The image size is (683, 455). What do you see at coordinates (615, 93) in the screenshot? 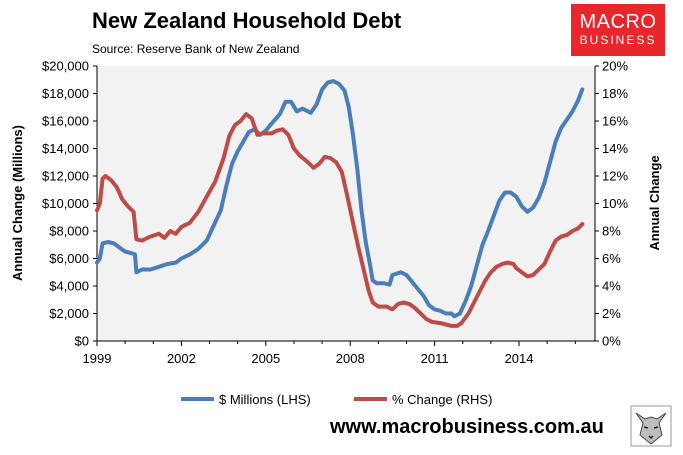
I see `y2-tick-label: 18%` at bounding box center [615, 93].